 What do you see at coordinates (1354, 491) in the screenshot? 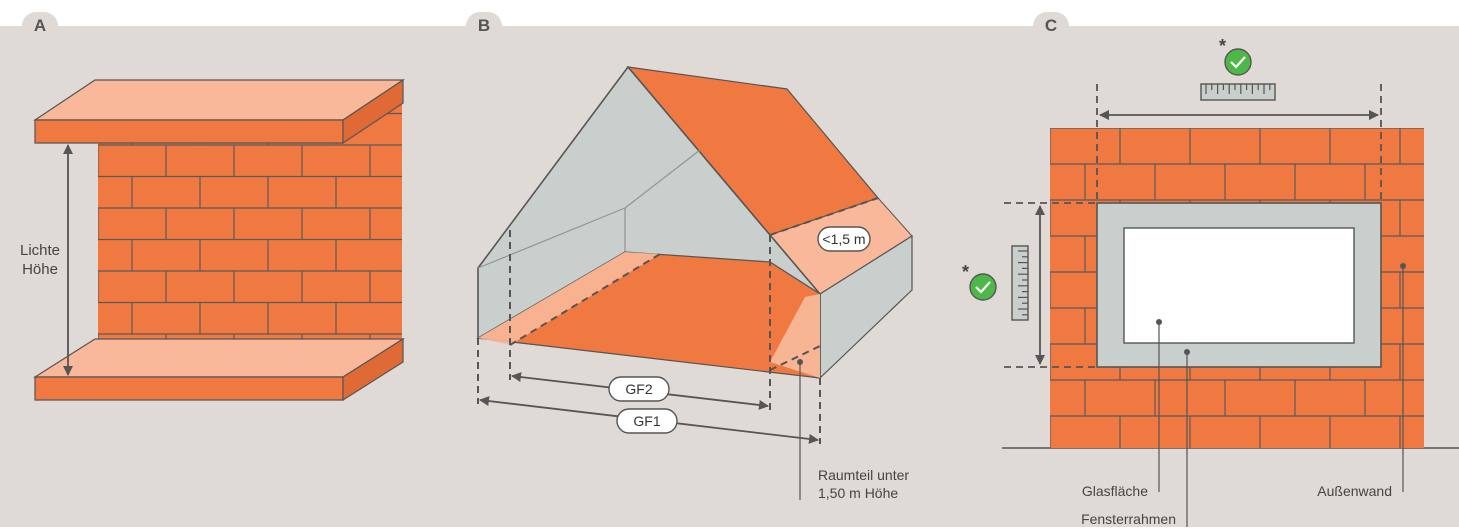
I see `wall-label: Außenwand` at bounding box center [1354, 491].